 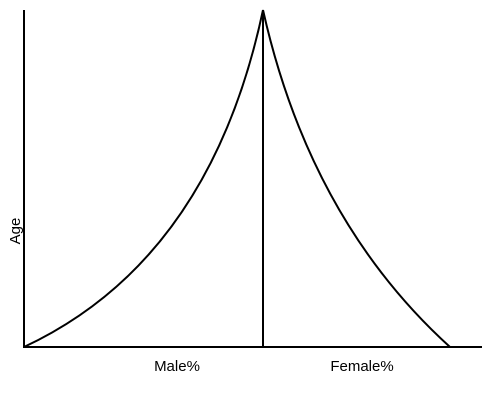 What do you see at coordinates (177, 366) in the screenshot?
I see `male-percent-label: Male%` at bounding box center [177, 366].